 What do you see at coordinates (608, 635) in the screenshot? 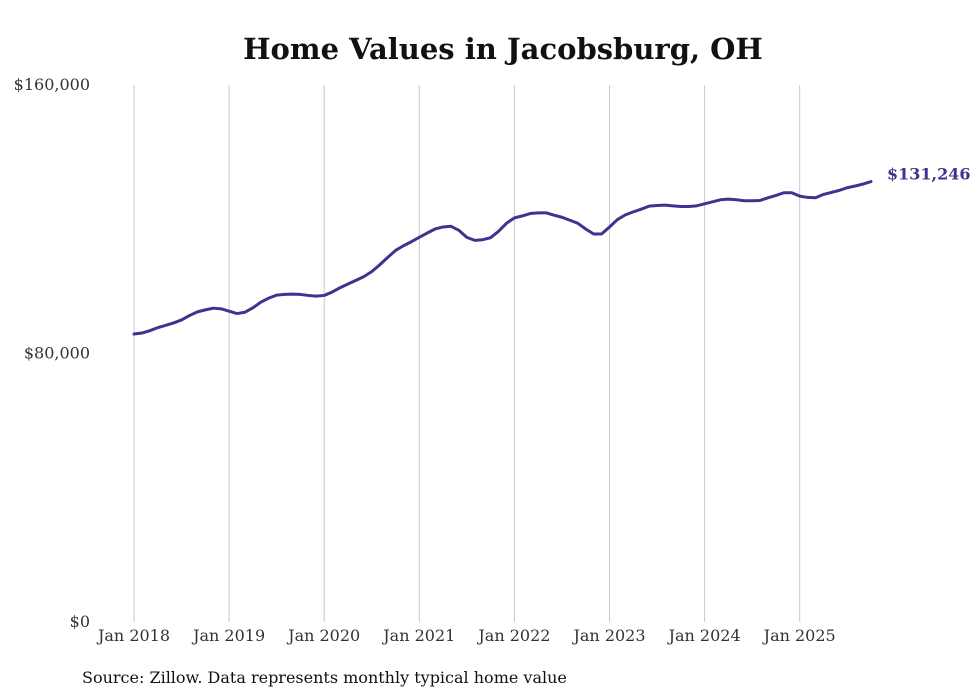
I see `x-tick-label-5: Jan 2023` at bounding box center [608, 635].